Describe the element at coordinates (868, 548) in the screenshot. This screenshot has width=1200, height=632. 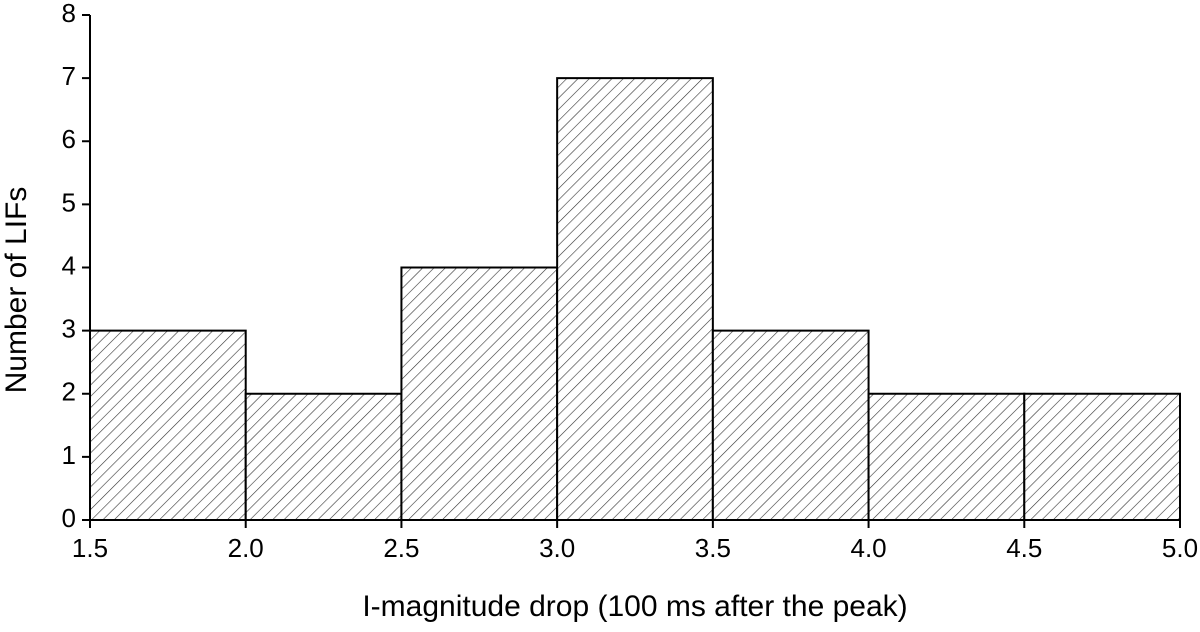
I see `x-tick-label: 4.0` at that location.